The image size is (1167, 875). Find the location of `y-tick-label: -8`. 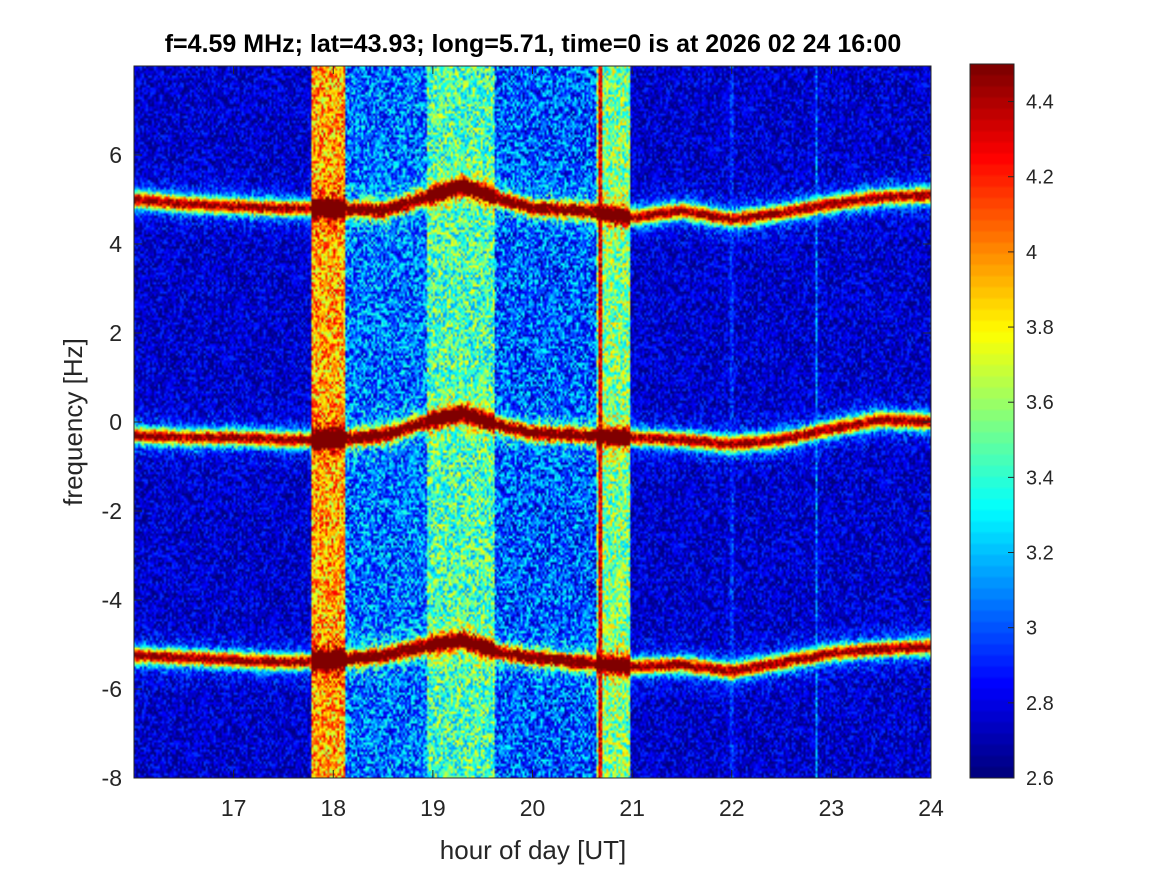

y-tick-label: -8 is located at coordinates (112, 778).